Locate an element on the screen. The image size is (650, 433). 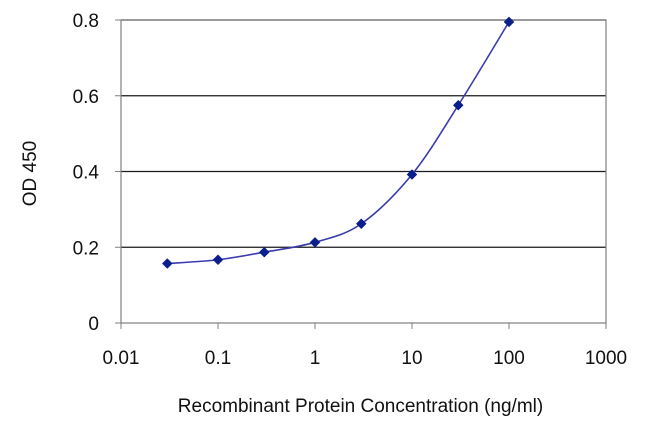
x-tick-label: 1 is located at coordinates (315, 358).